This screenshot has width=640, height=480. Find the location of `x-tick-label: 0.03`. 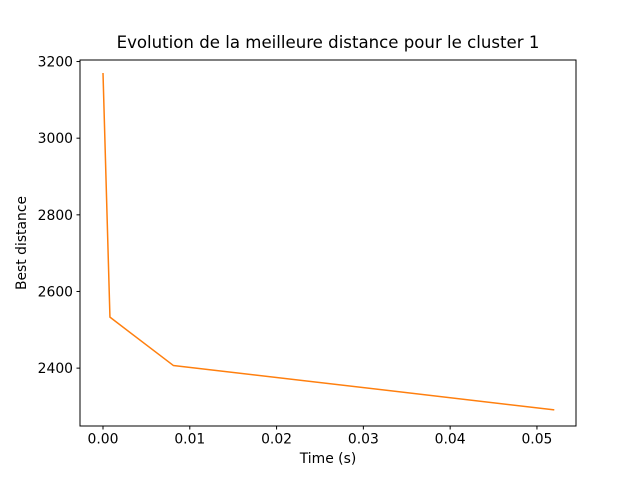

x-tick-label: 0.03 is located at coordinates (363, 440).